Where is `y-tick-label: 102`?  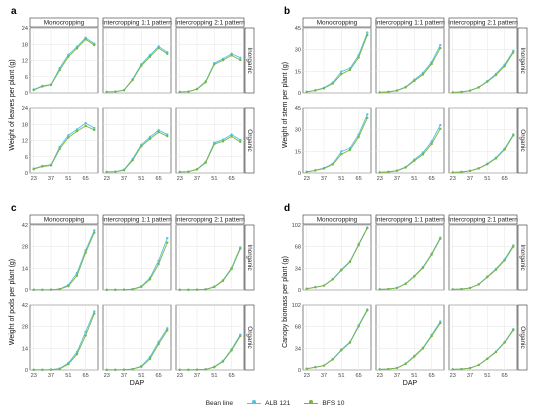
y-tick-label: 102 is located at coordinates (296, 306).